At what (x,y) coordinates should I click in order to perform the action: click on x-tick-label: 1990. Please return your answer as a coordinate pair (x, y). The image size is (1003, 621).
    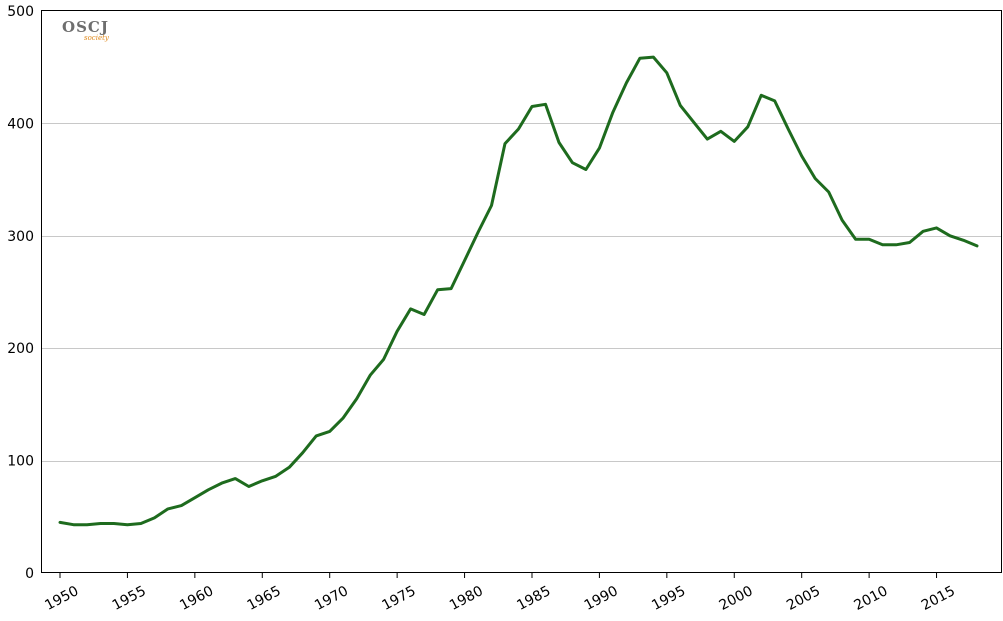
    Looking at the image, I should click on (601, 598).